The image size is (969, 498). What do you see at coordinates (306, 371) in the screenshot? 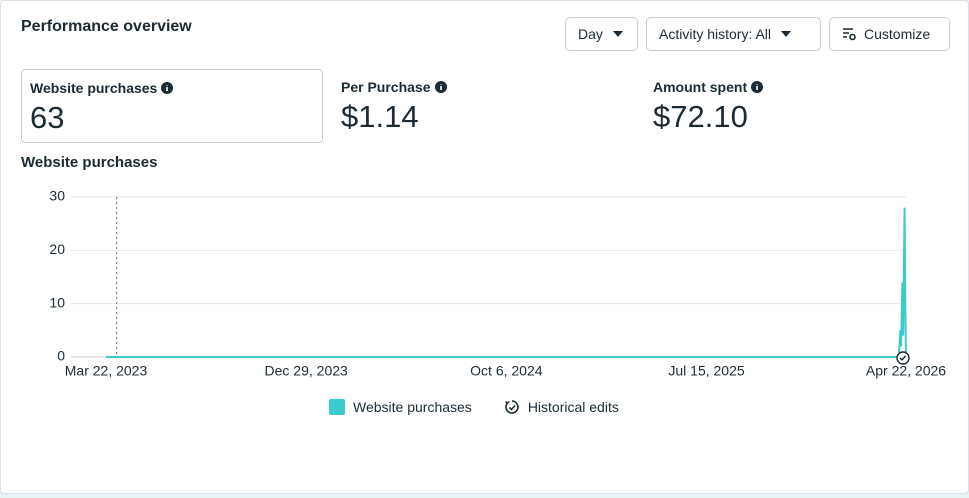
I see `x-tick-label: Dec 29, 2023` at bounding box center [306, 371].